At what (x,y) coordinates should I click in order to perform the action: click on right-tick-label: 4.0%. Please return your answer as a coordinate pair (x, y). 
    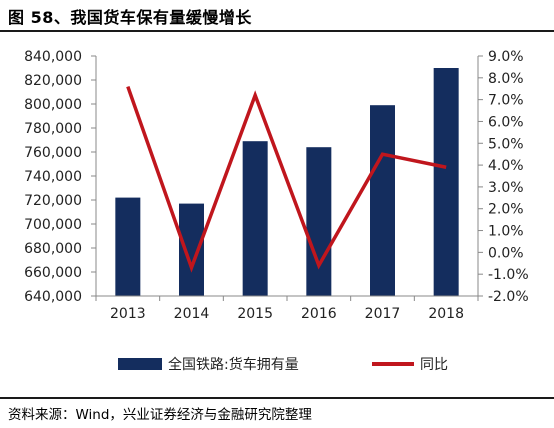
    Looking at the image, I should click on (506, 166).